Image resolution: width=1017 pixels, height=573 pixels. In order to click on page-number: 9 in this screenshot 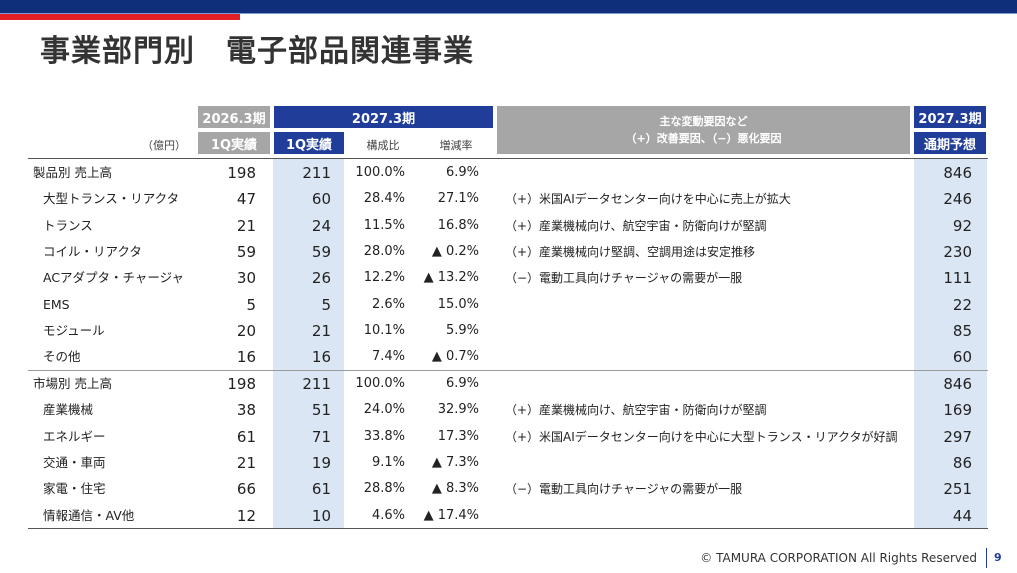, I will do `click(998, 557)`.